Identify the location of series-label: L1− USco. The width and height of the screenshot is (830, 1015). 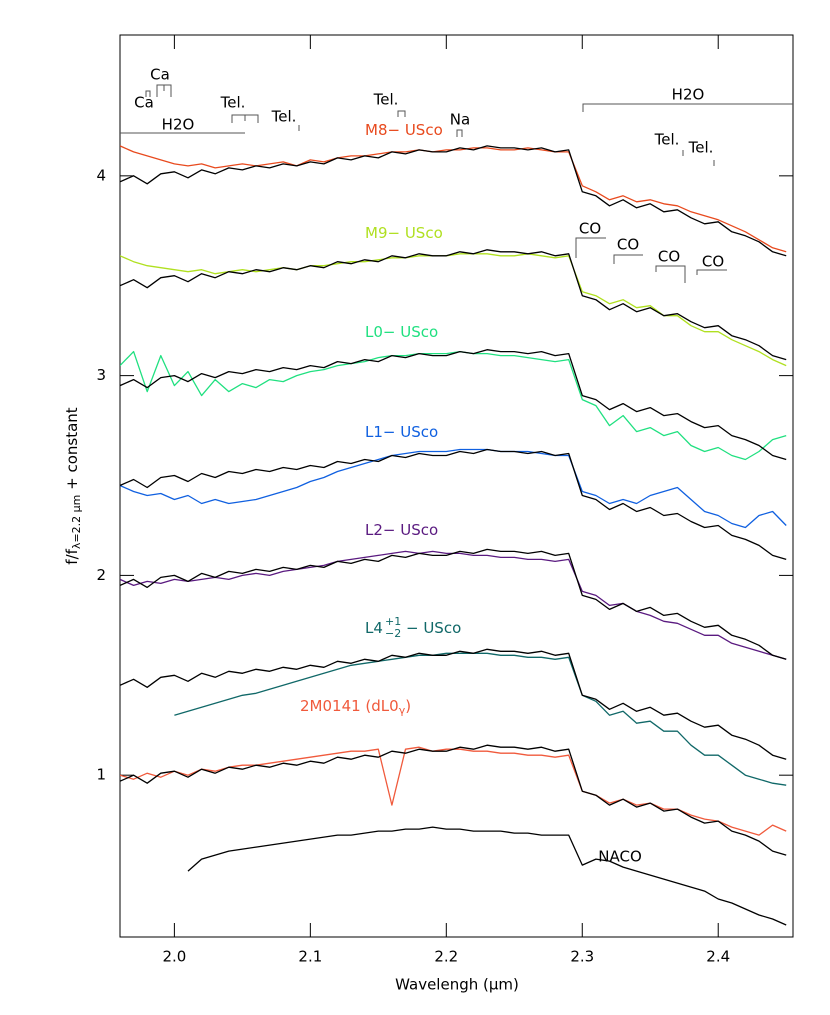
(401, 432).